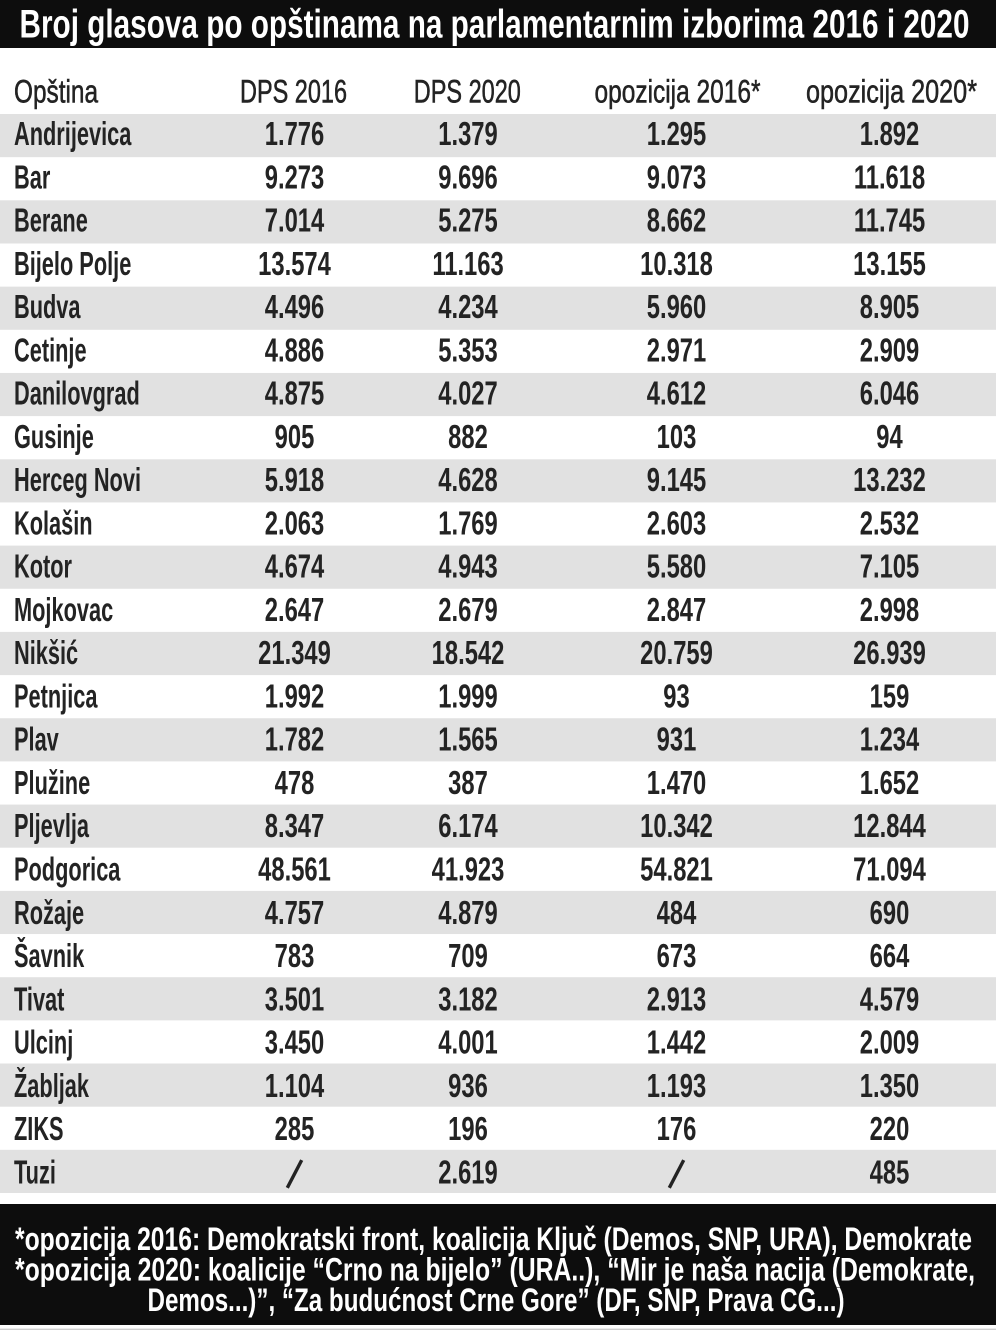  I want to click on svg-text: DPS 2020, so click(467, 91).